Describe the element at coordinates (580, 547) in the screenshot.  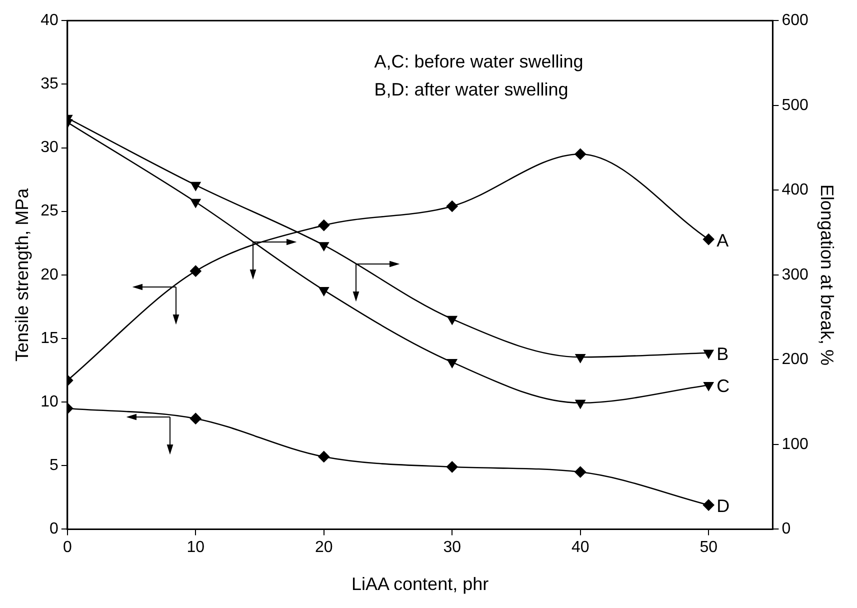
I see `x-tick-label: 40` at that location.